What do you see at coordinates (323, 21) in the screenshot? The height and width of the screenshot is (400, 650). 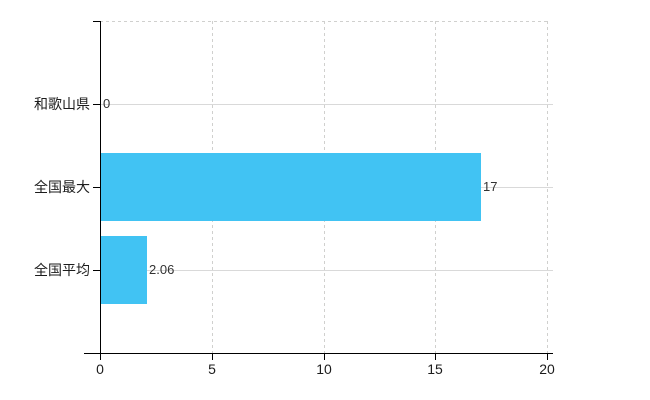 I see `top-border-gridline` at bounding box center [323, 21].